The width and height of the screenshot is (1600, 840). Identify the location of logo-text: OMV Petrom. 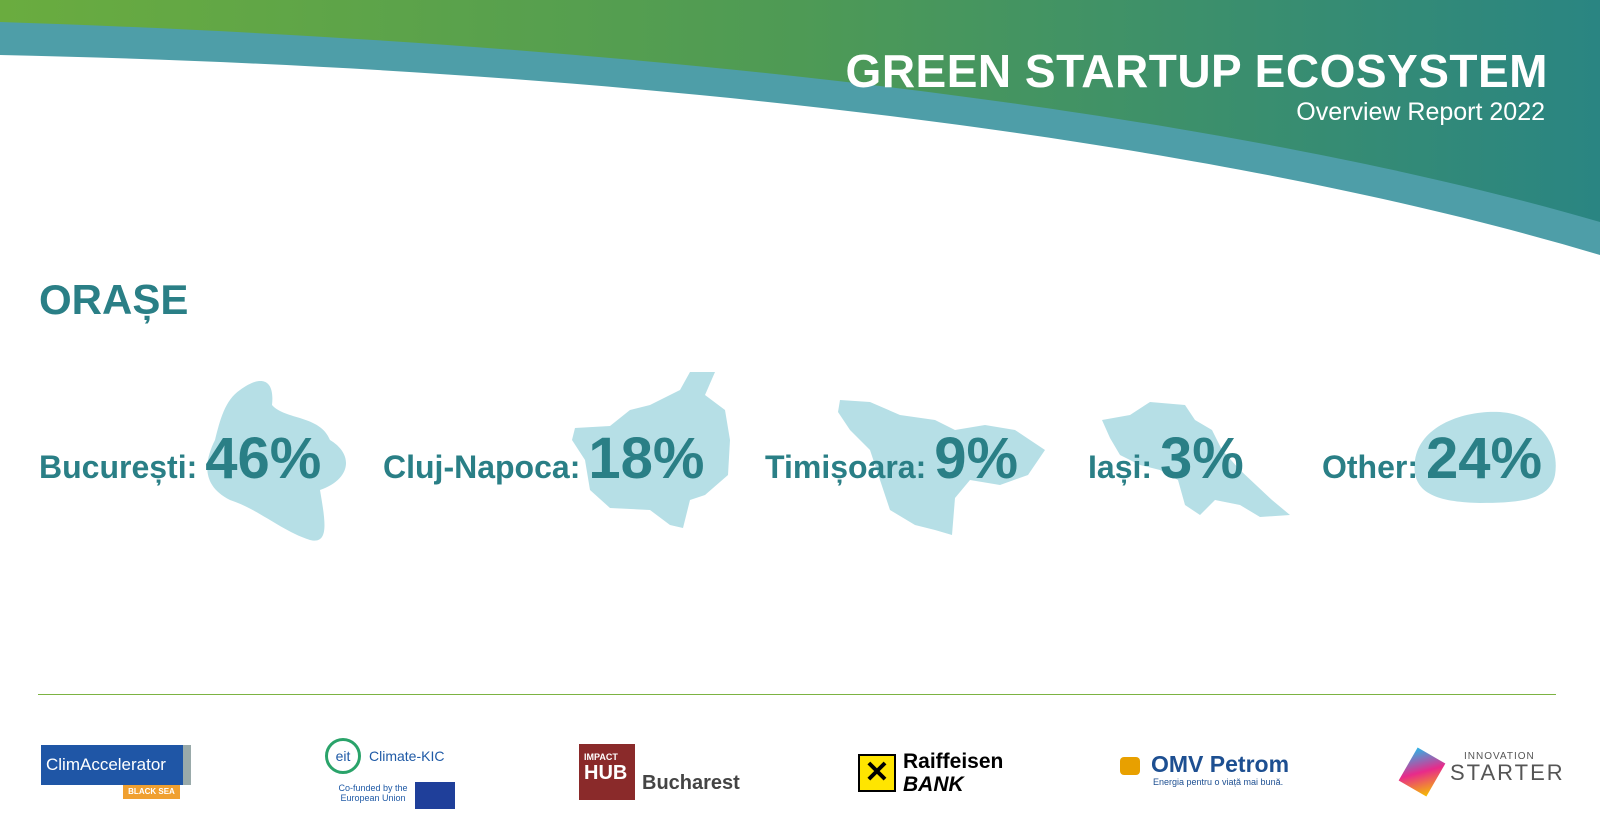
(1220, 764).